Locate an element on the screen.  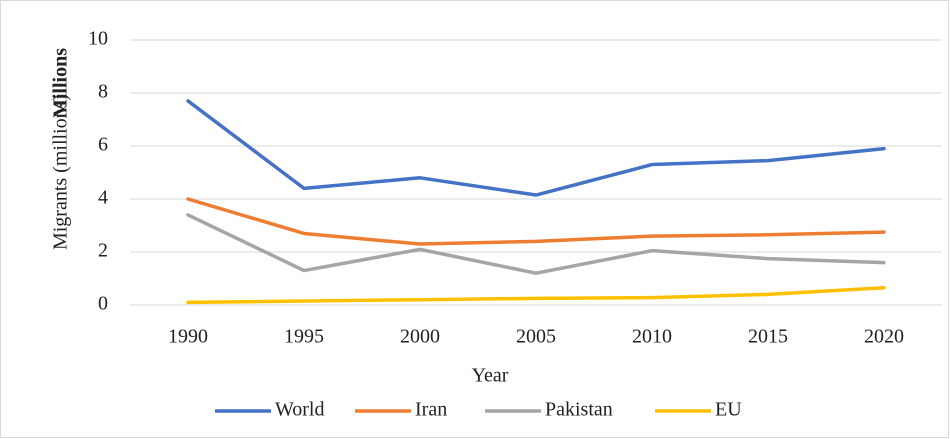
x-tick-label: 2020 is located at coordinates (884, 337).